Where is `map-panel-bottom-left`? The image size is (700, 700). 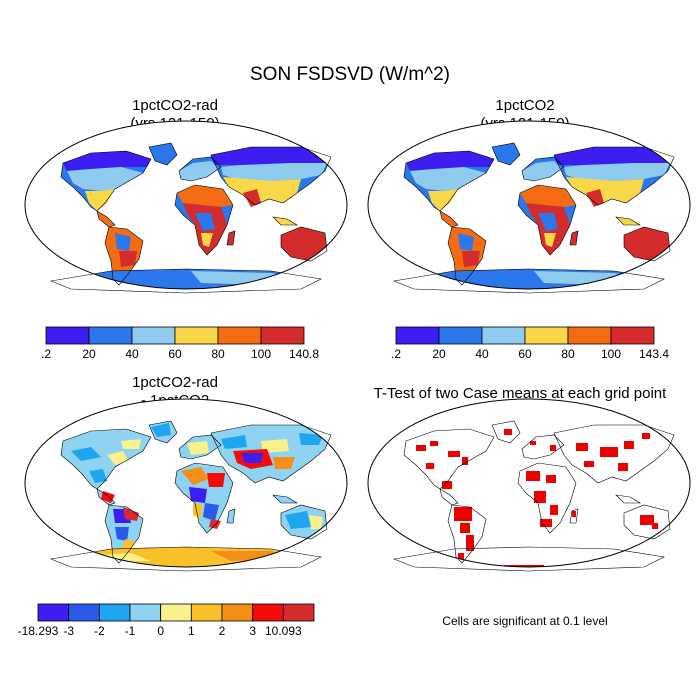 map-panel-bottom-left is located at coordinates (186, 485).